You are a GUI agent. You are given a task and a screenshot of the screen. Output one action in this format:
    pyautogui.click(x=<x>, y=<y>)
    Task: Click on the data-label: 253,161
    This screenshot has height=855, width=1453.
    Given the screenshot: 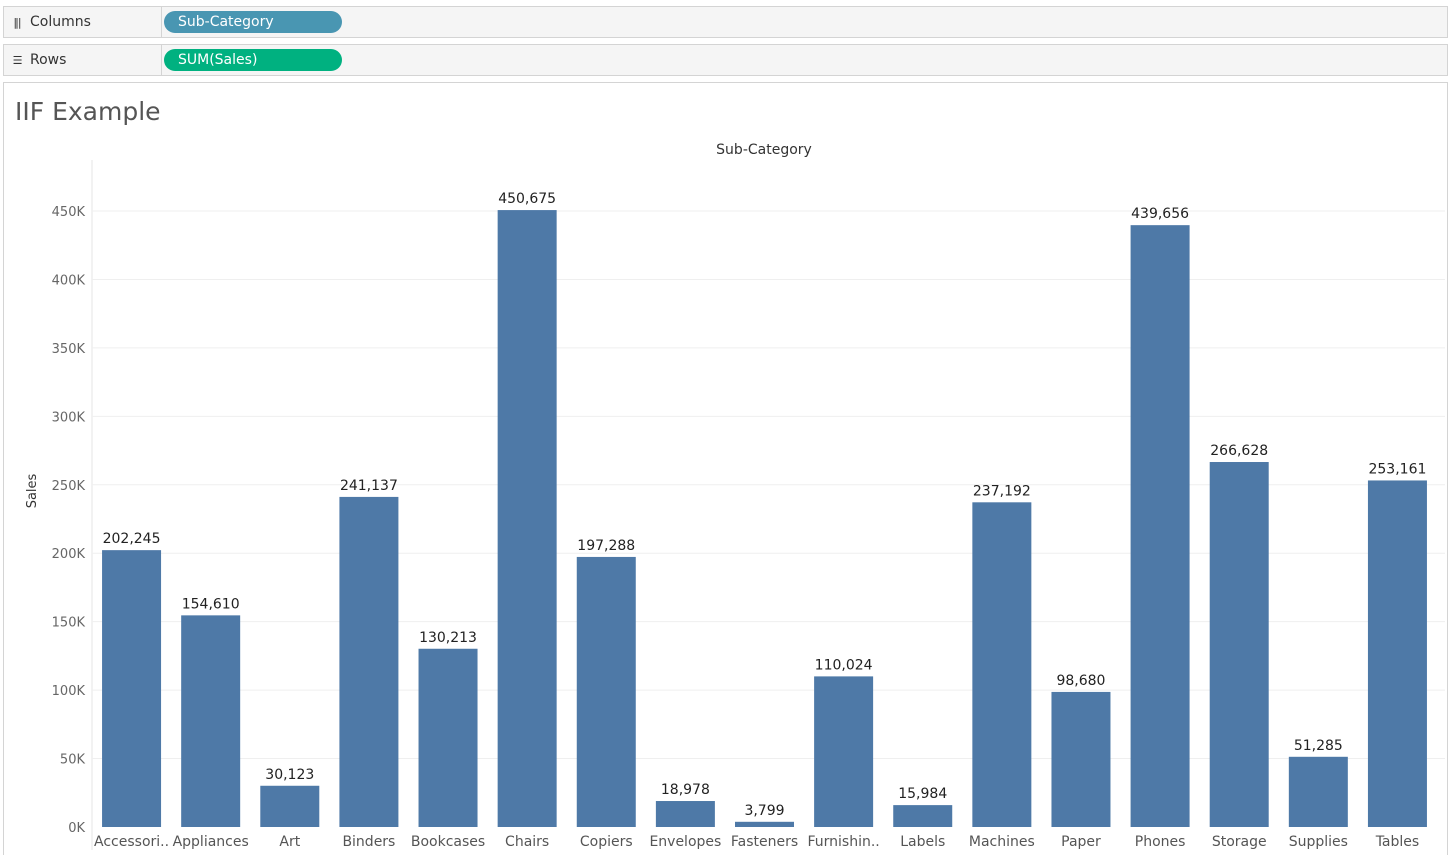 What is the action you would take?
    pyautogui.click(x=1397, y=469)
    